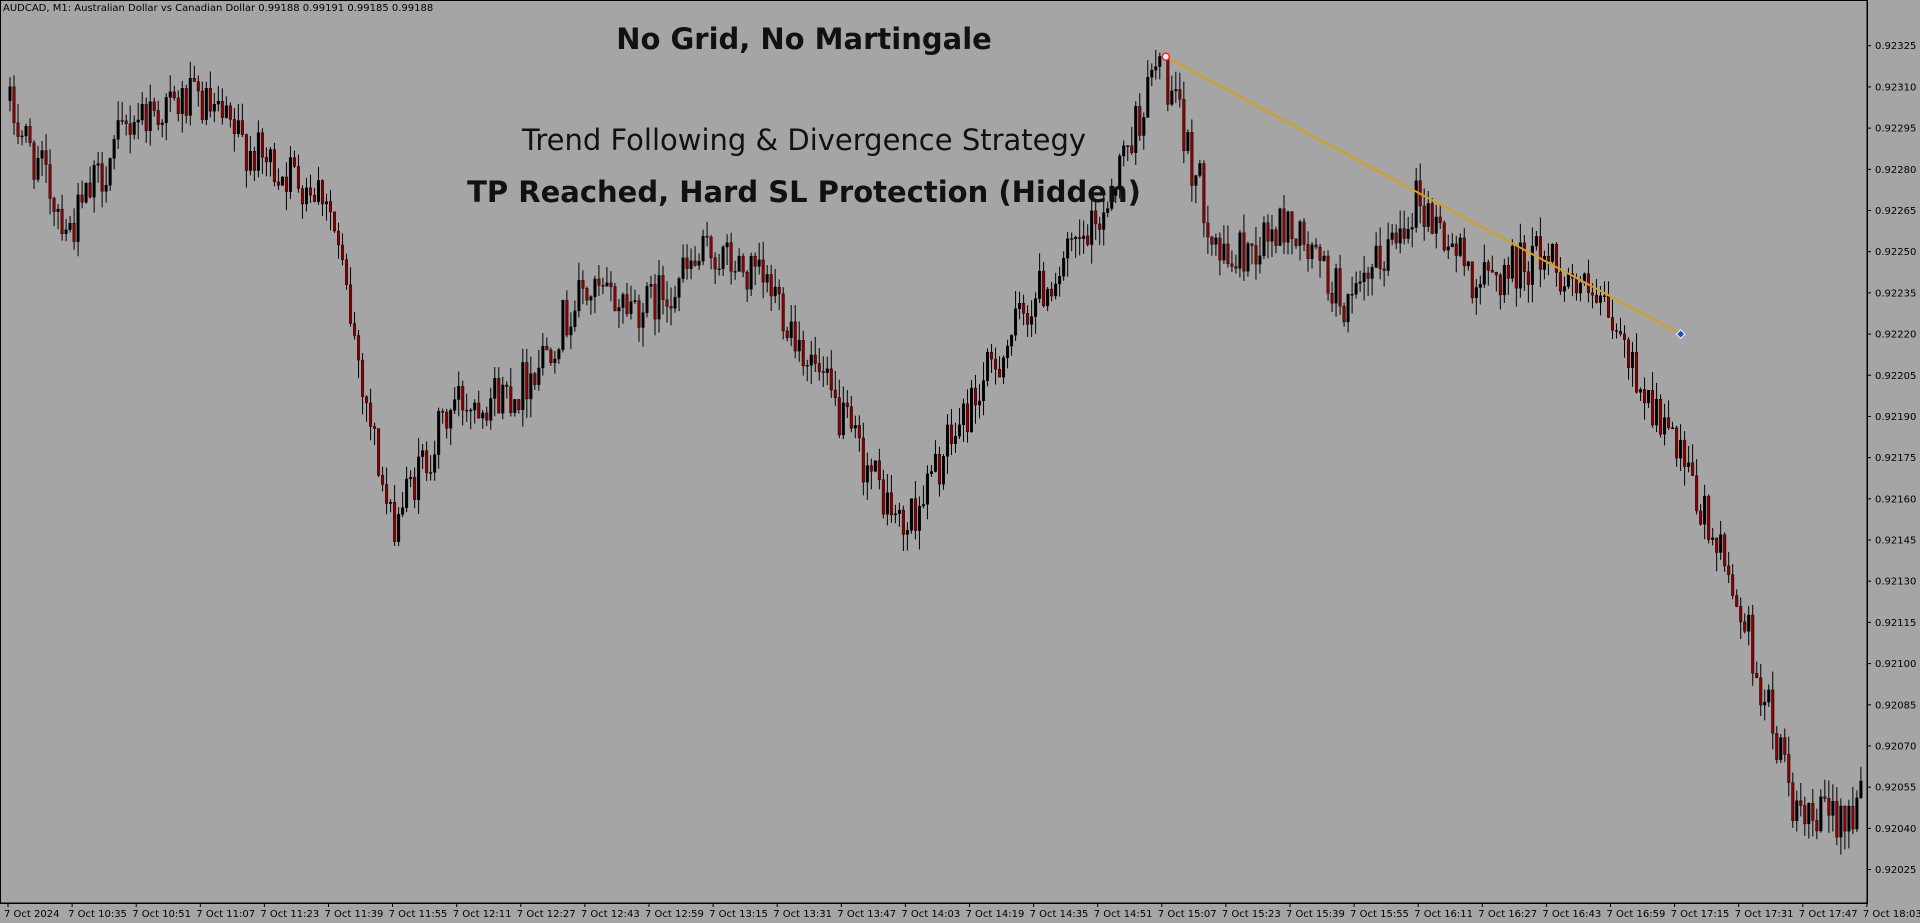 The height and width of the screenshot is (923, 1920). I want to click on x-tick-label: 7 Oct 14:51, so click(1123, 914).